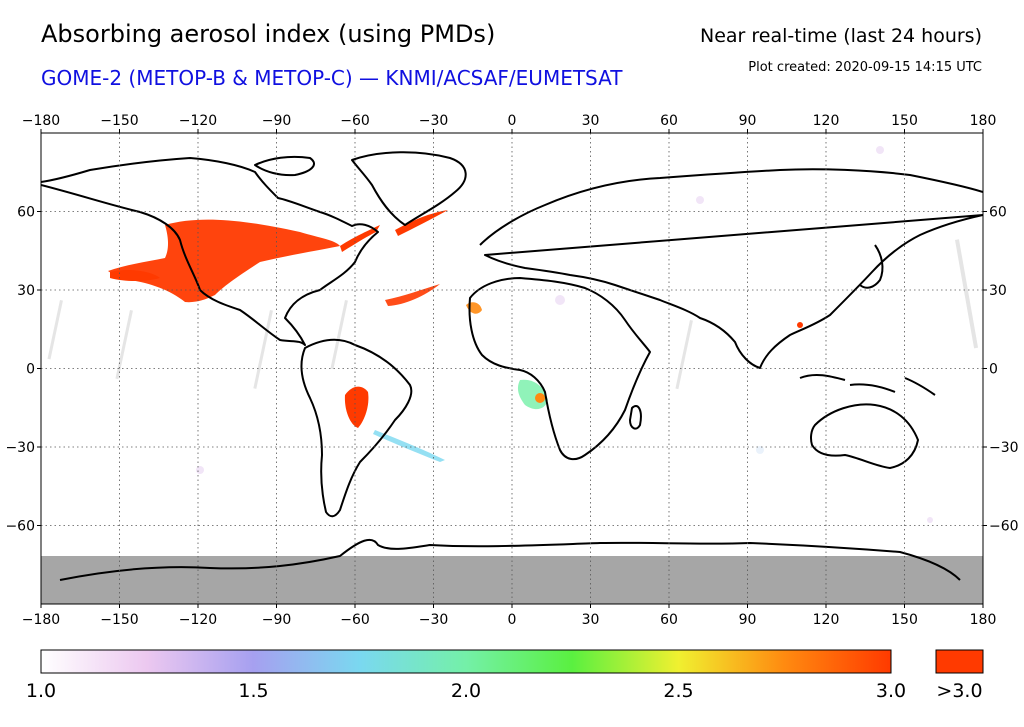  I want to click on lon-tick-label-top: 0, so click(512, 121).